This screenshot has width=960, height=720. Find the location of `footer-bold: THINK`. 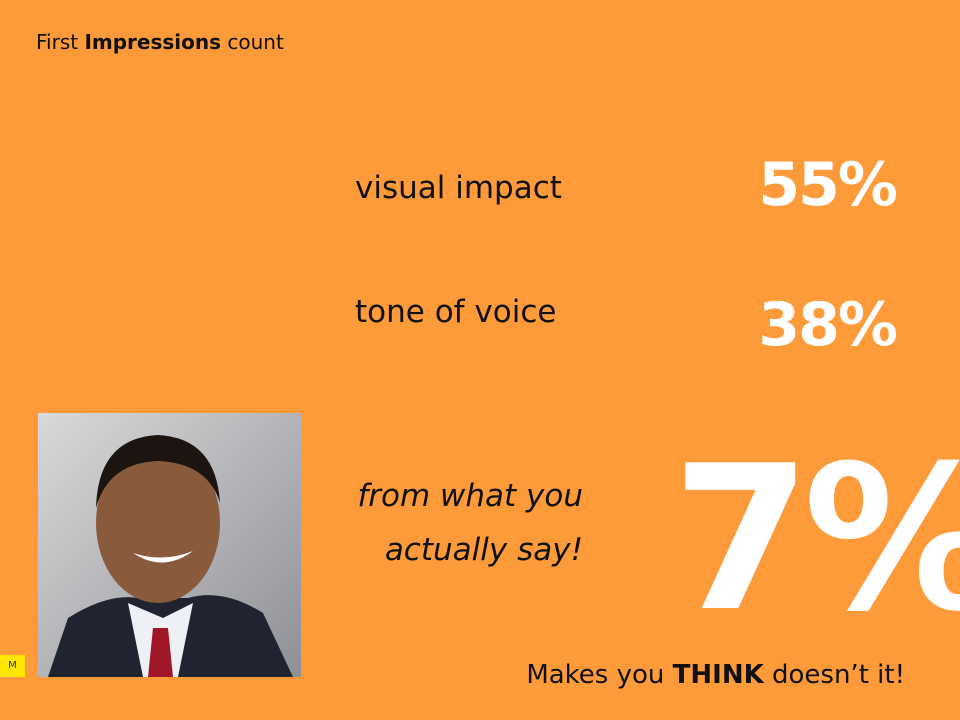

footer-bold: THINK is located at coordinates (718, 675).